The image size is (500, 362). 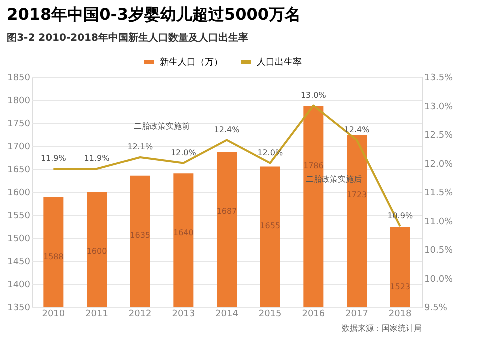 What do you see at coordinates (19, 147) in the screenshot?
I see `y-tick-label: 1700` at bounding box center [19, 147].